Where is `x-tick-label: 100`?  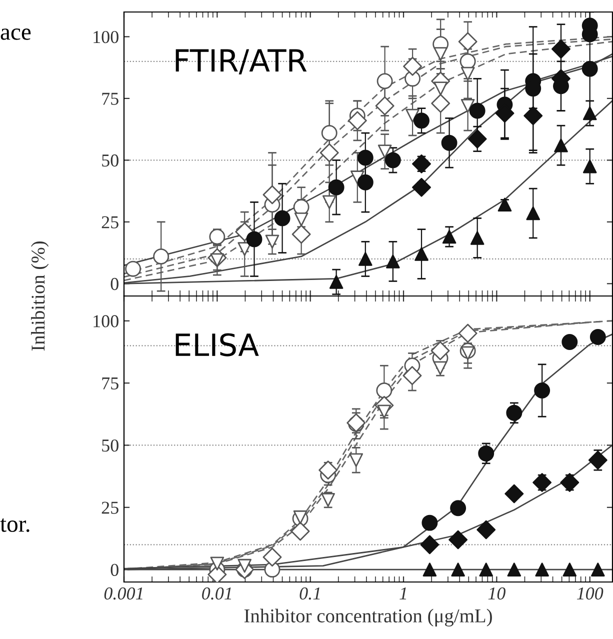 x-tick-label: 100 is located at coordinates (590, 593).